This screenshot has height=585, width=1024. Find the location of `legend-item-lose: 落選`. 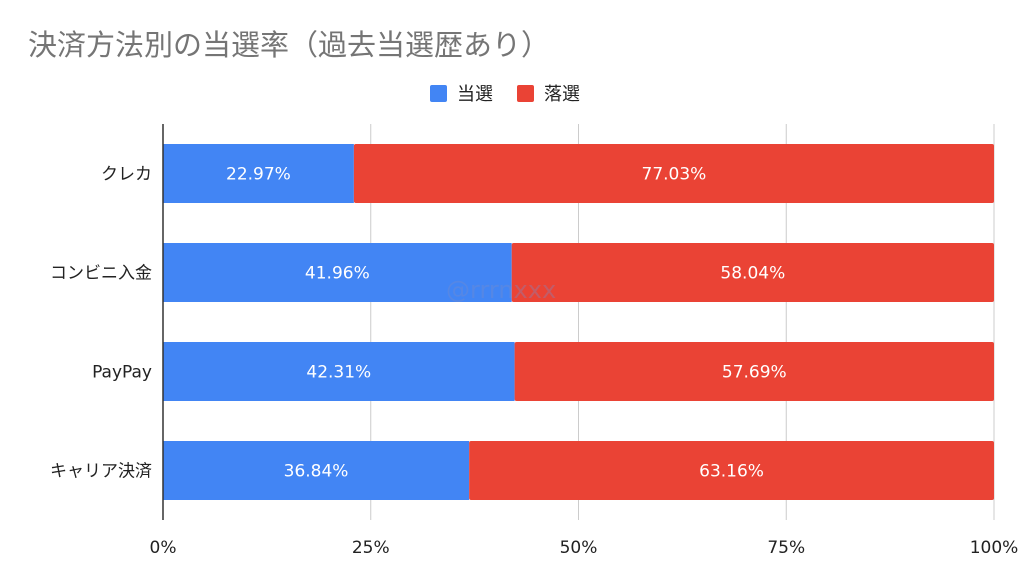

legend-item-lose: 落選 is located at coordinates (548, 93).